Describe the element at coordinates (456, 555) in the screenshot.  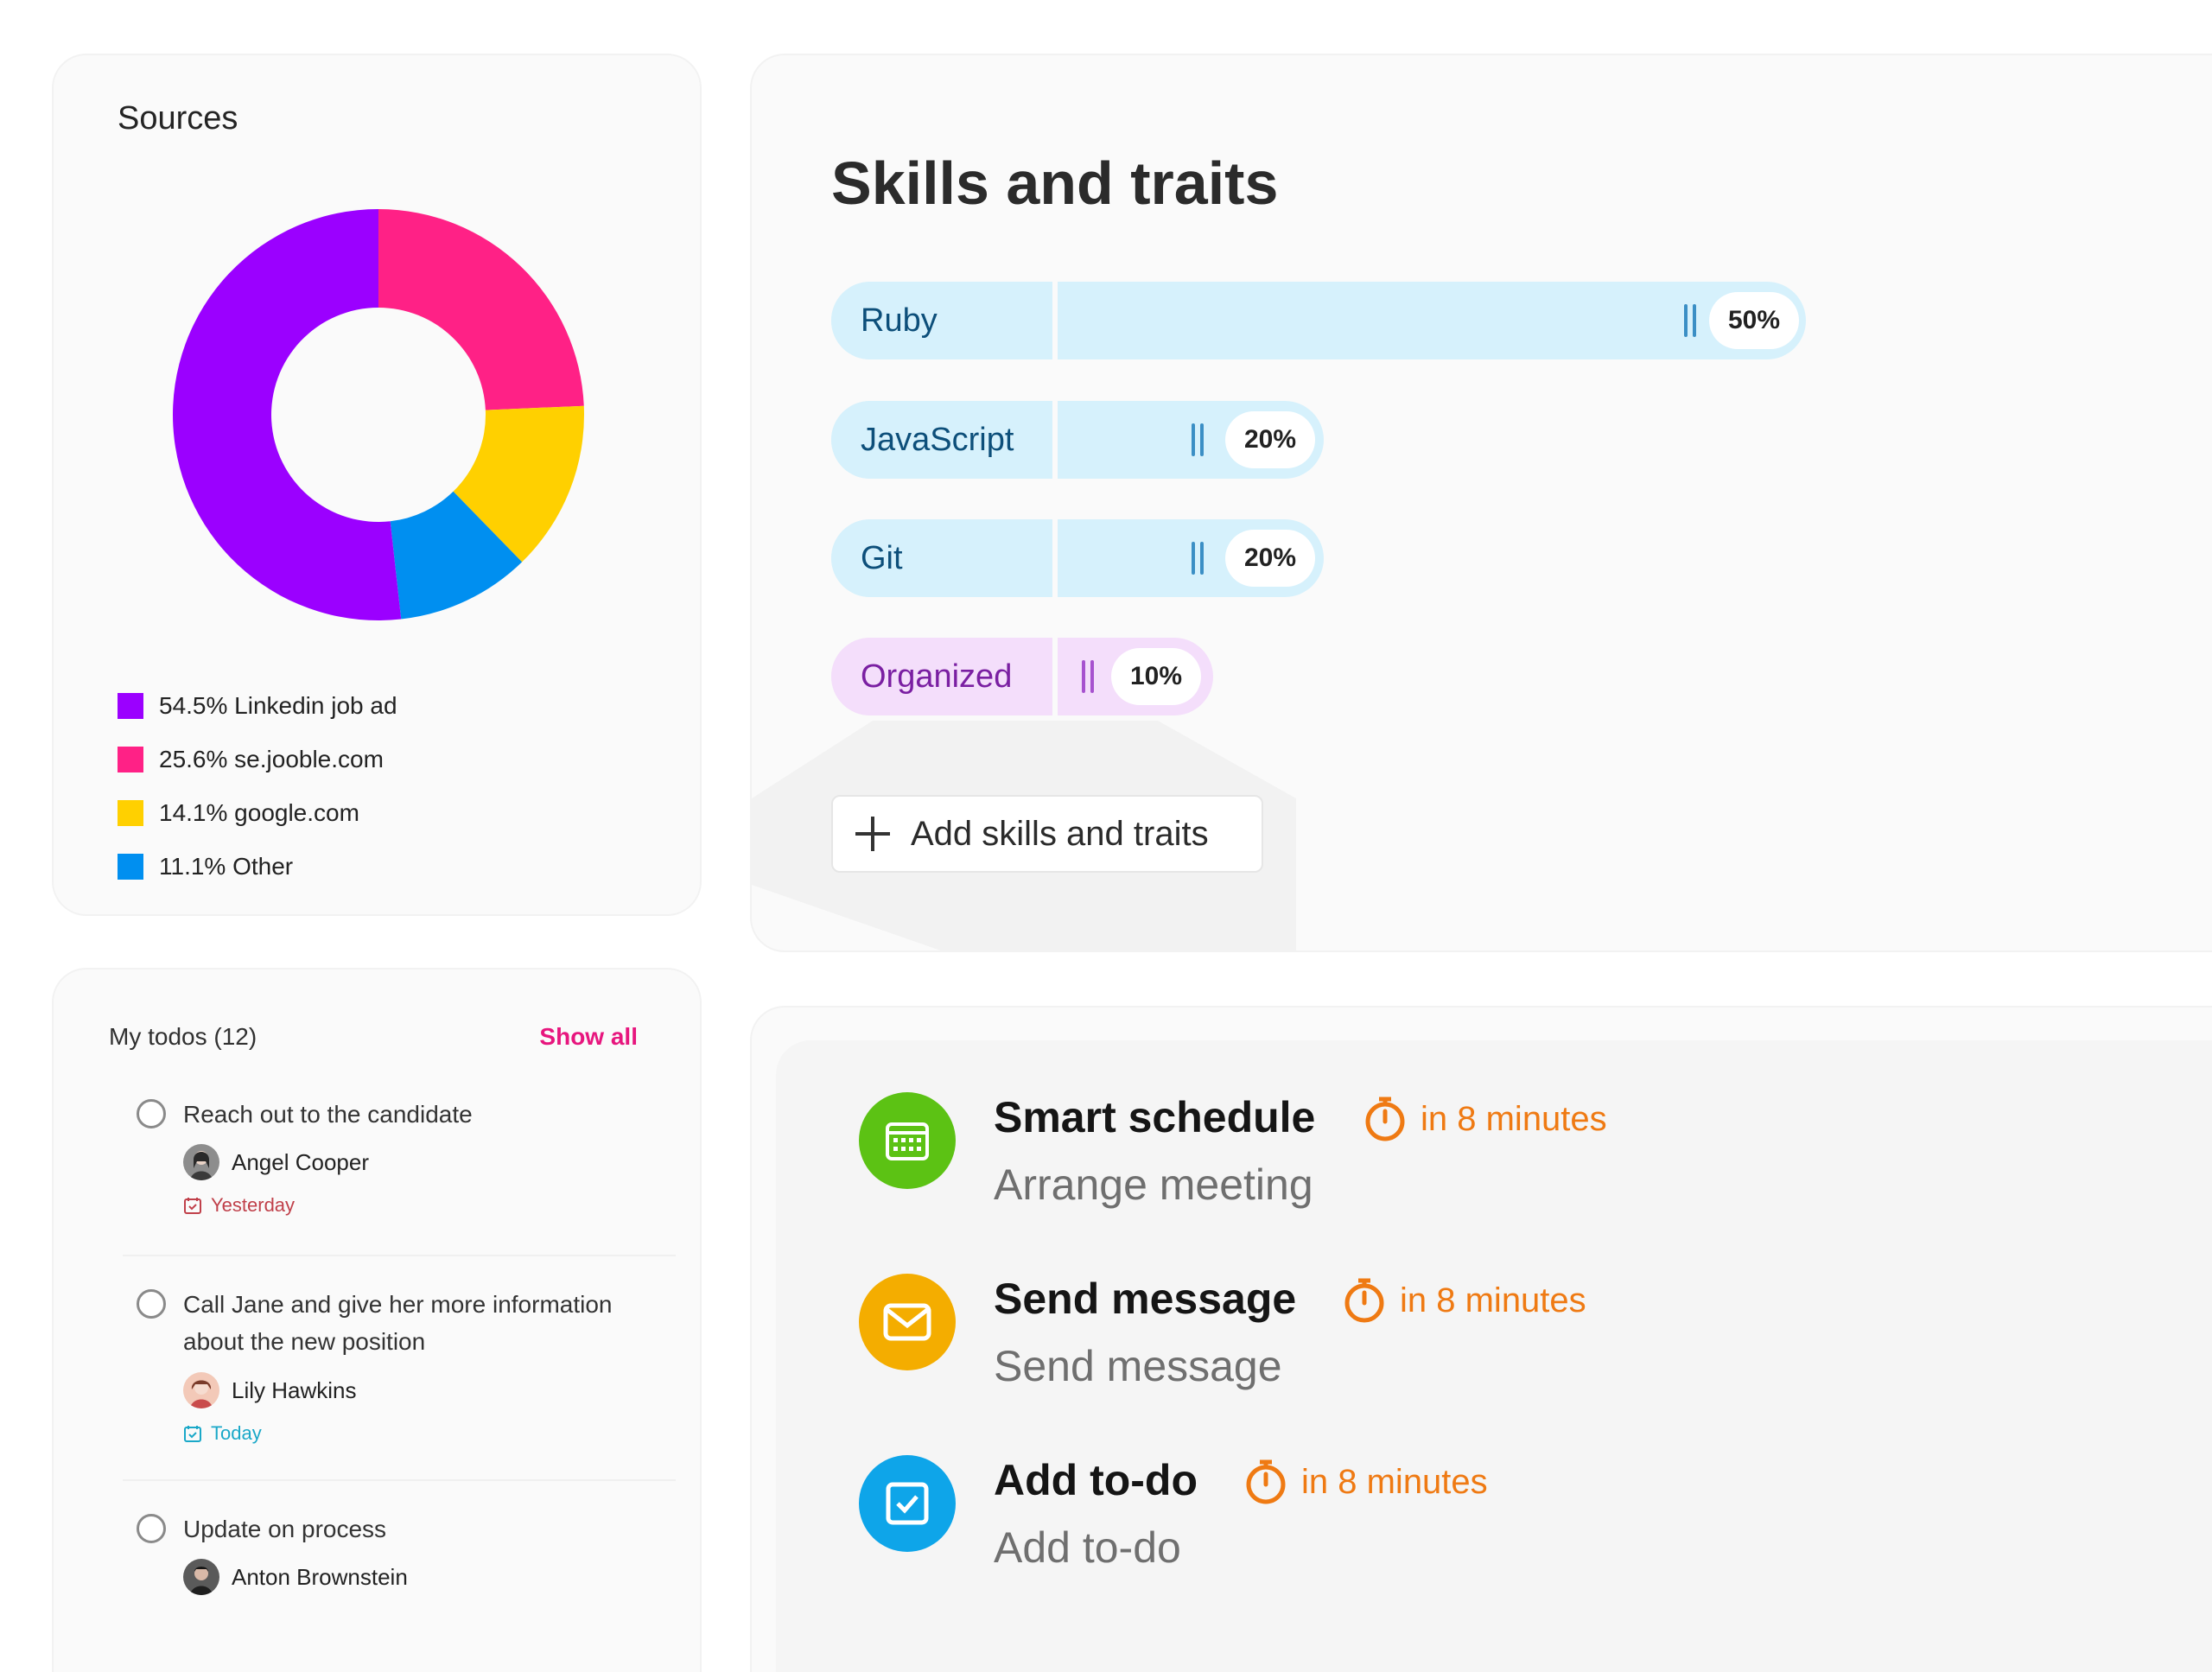
I see `donut-slice-other` at that location.